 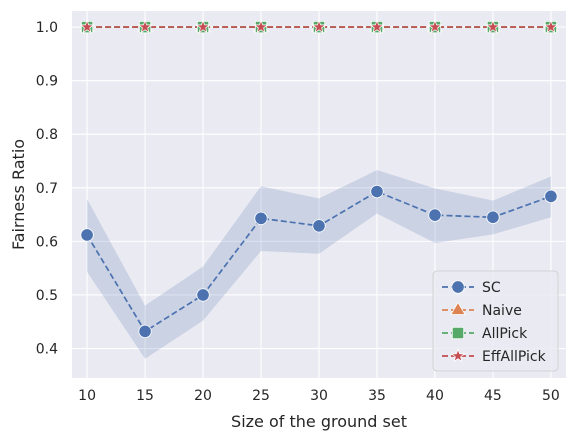 I want to click on legend-marker-effallpick, so click(x=458, y=355).